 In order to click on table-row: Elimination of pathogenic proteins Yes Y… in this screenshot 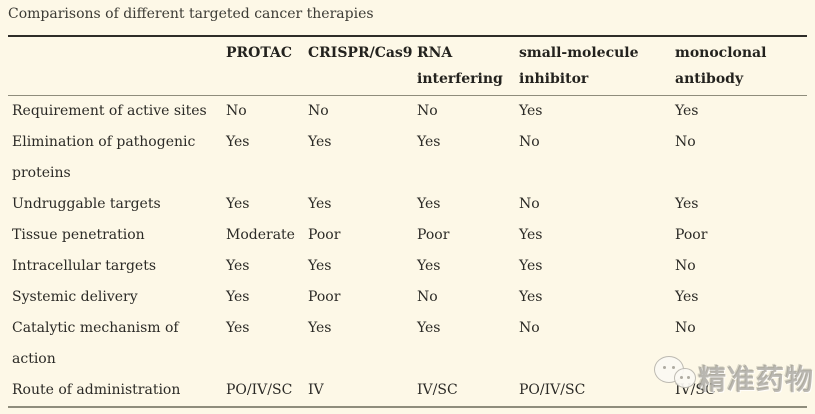, I will do `click(407, 158)`.